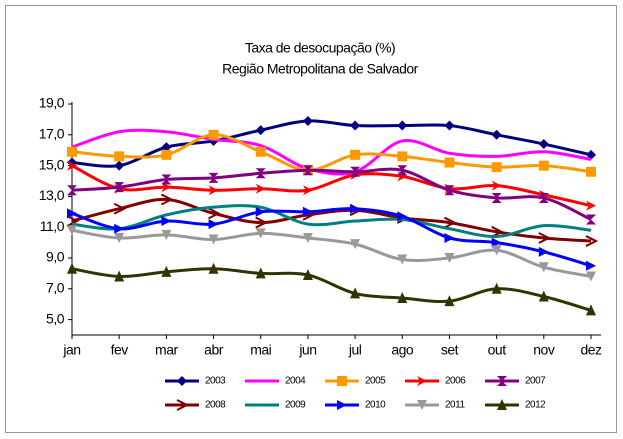 The height and width of the screenshot is (439, 623). Describe the element at coordinates (535, 405) in the screenshot. I see `legend-label: 2012` at that location.